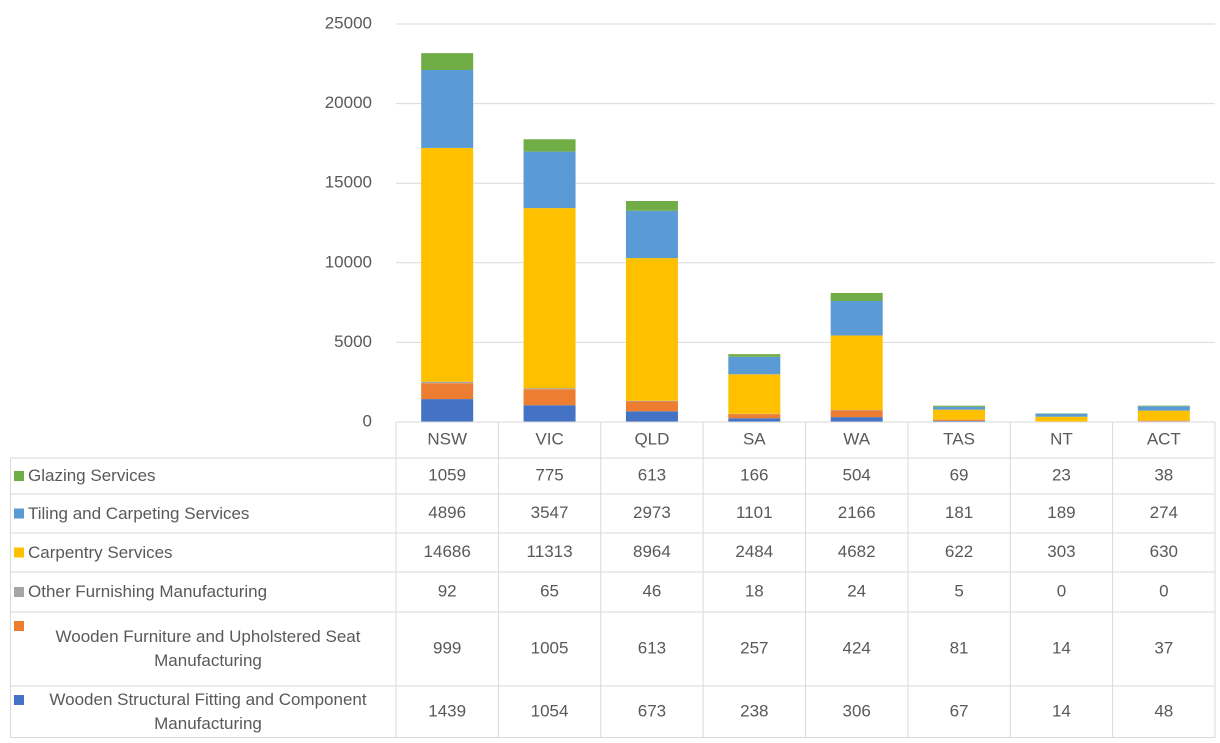  What do you see at coordinates (754, 590) in the screenshot?
I see `table-value: 18` at bounding box center [754, 590].